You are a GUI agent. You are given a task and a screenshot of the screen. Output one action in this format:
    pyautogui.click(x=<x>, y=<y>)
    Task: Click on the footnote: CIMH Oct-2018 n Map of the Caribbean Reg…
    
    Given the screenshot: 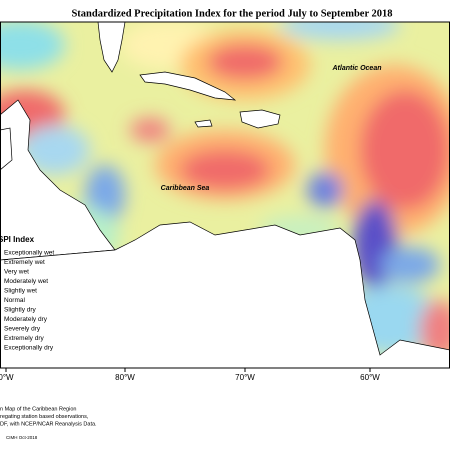 What is the action you would take?
    pyautogui.click(x=48, y=423)
    